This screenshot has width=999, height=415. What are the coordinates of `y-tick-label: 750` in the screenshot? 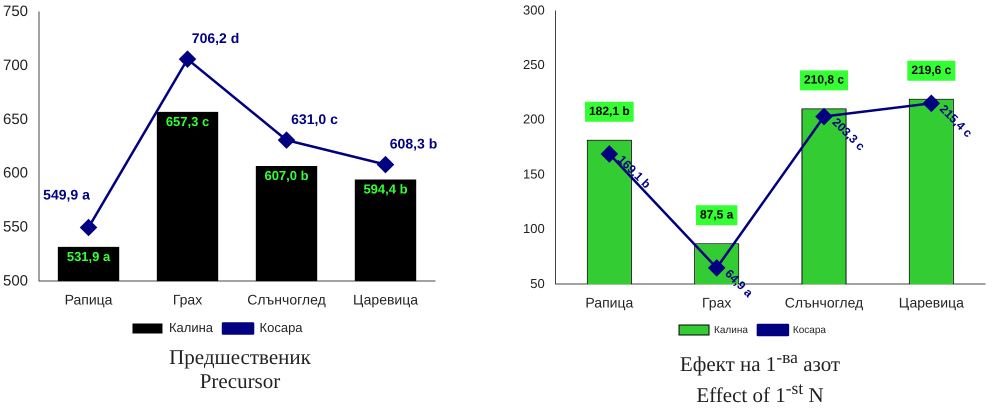 It's located at (15, 11).